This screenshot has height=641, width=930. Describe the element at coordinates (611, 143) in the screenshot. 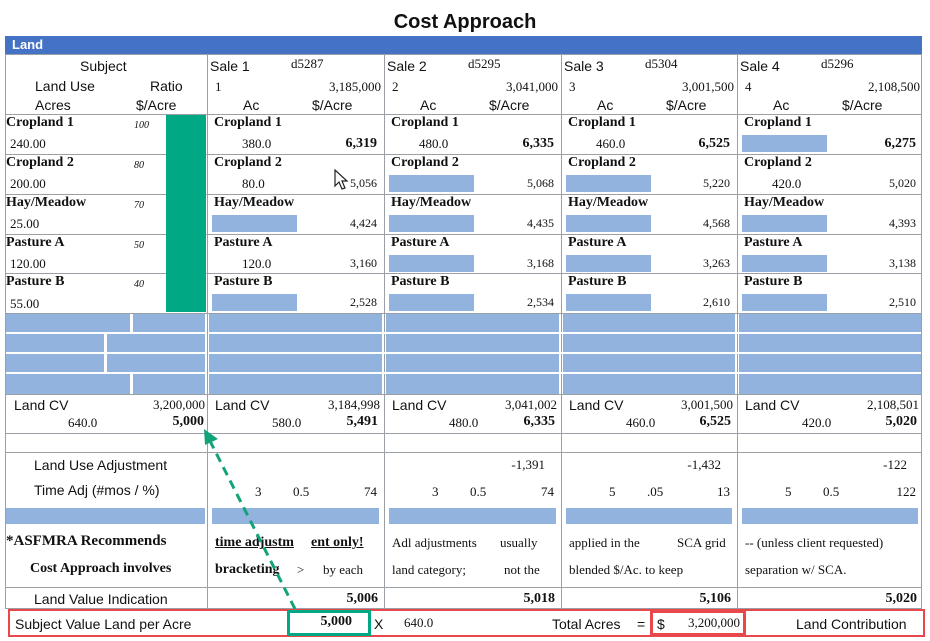

I see `sale-row-acres: 460.0` at that location.